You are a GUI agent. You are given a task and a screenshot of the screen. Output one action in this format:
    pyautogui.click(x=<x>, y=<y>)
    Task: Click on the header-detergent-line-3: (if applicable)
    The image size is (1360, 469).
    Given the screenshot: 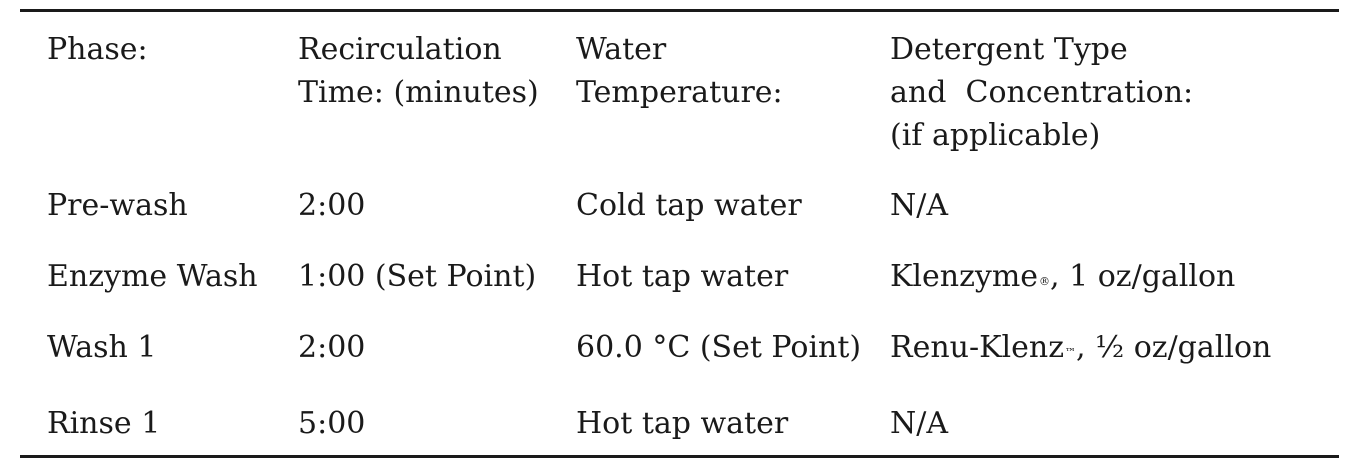 What is the action you would take?
    pyautogui.click(x=995, y=135)
    